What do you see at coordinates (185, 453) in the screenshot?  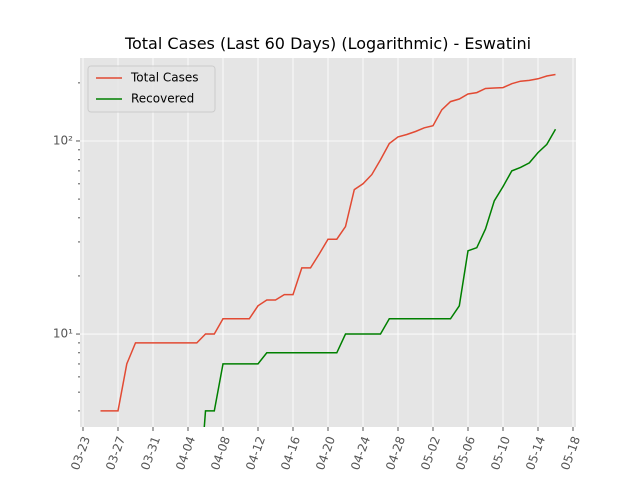 I see `x-tick-label: 04-04` at bounding box center [185, 453].